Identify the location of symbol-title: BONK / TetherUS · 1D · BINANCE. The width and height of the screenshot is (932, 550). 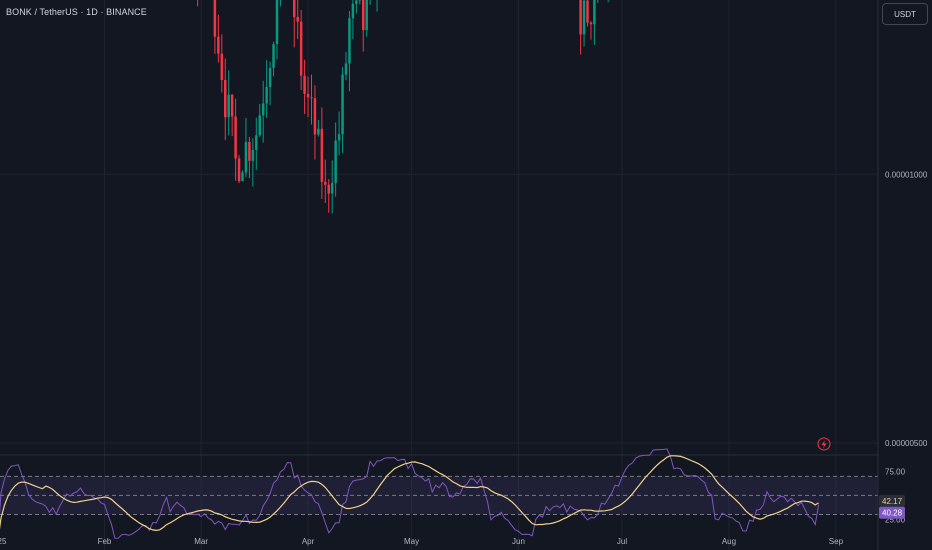
(76, 12).